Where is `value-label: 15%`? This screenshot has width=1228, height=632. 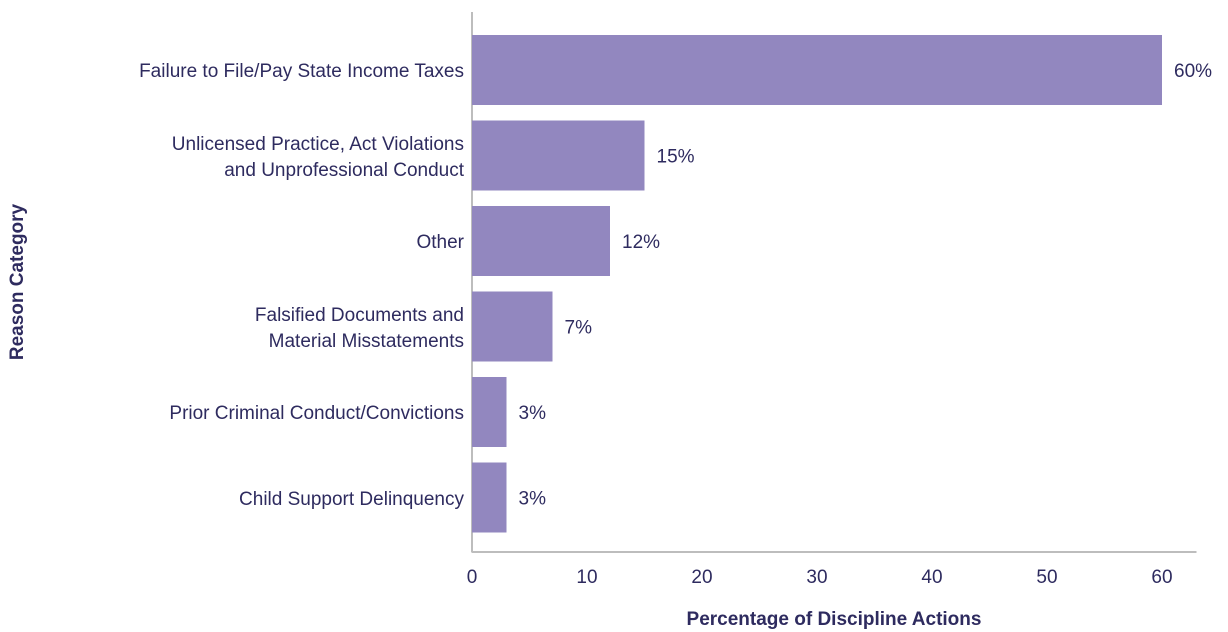 value-label: 15% is located at coordinates (676, 157).